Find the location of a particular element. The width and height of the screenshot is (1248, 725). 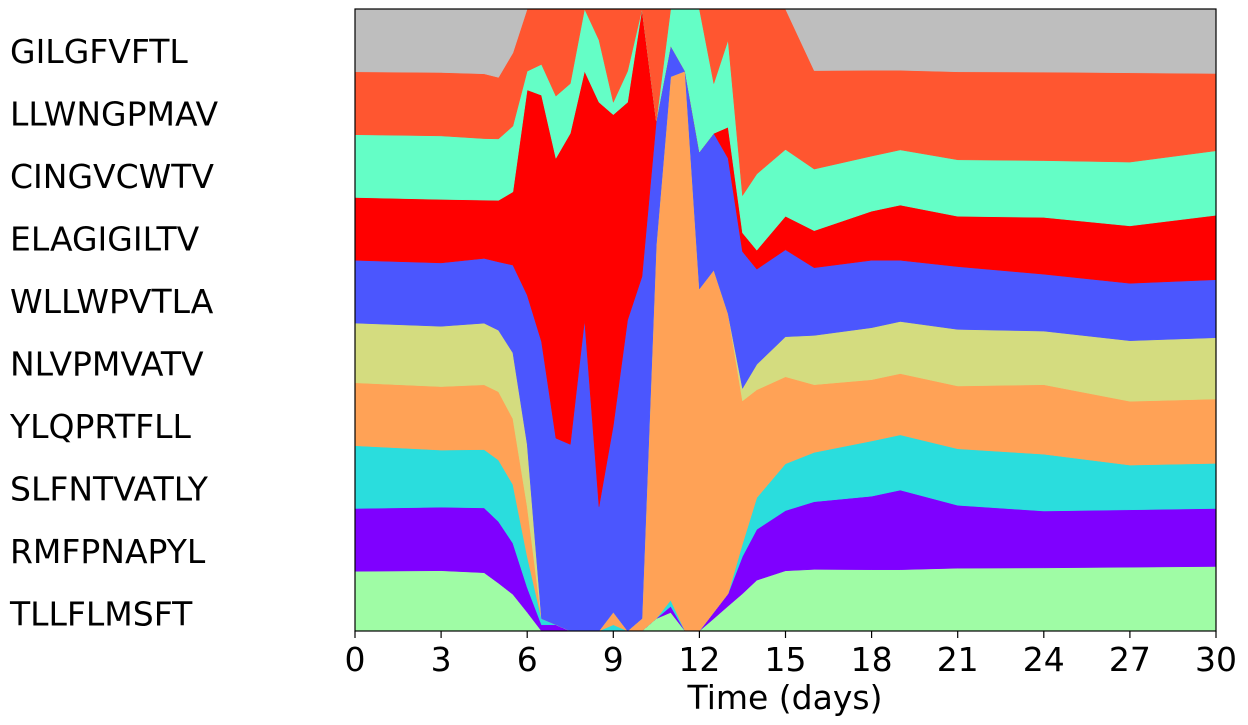

x-tick-label: 9 is located at coordinates (613, 659).